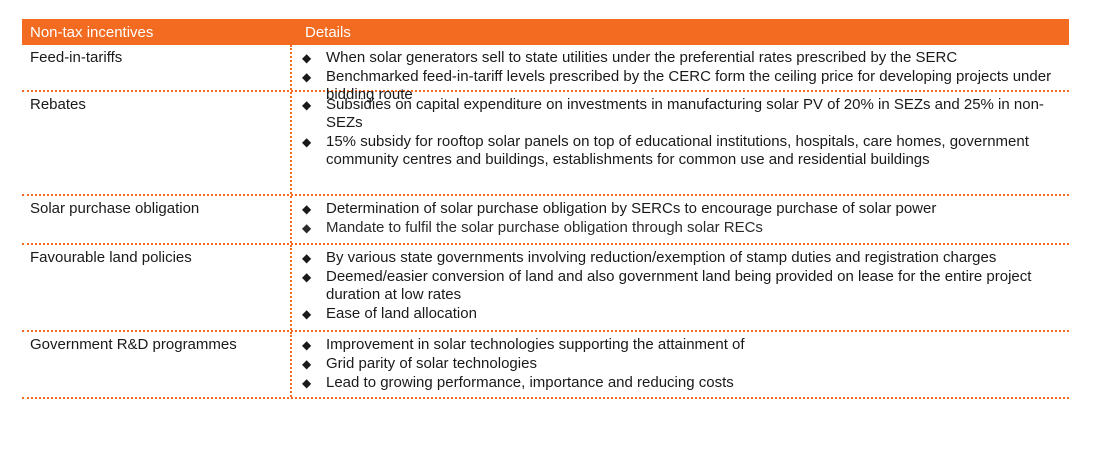 This screenshot has height=455, width=1095. Describe the element at coordinates (157, 364) in the screenshot. I see `incentive-name: Government R&D programmes` at that location.